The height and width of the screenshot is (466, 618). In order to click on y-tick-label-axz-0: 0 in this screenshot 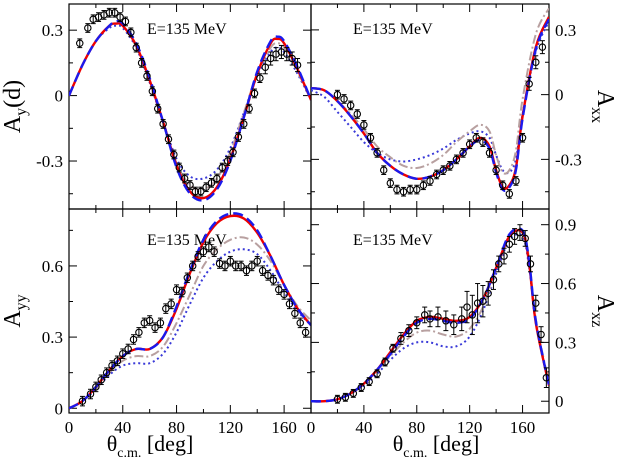, I will do `click(559, 401)`.